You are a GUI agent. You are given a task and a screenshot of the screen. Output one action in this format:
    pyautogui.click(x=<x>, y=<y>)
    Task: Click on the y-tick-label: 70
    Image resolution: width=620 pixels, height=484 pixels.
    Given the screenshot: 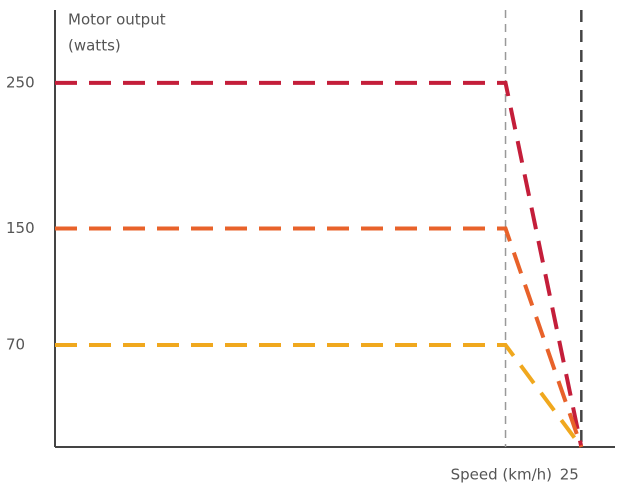 What is the action you would take?
    pyautogui.click(x=15, y=345)
    